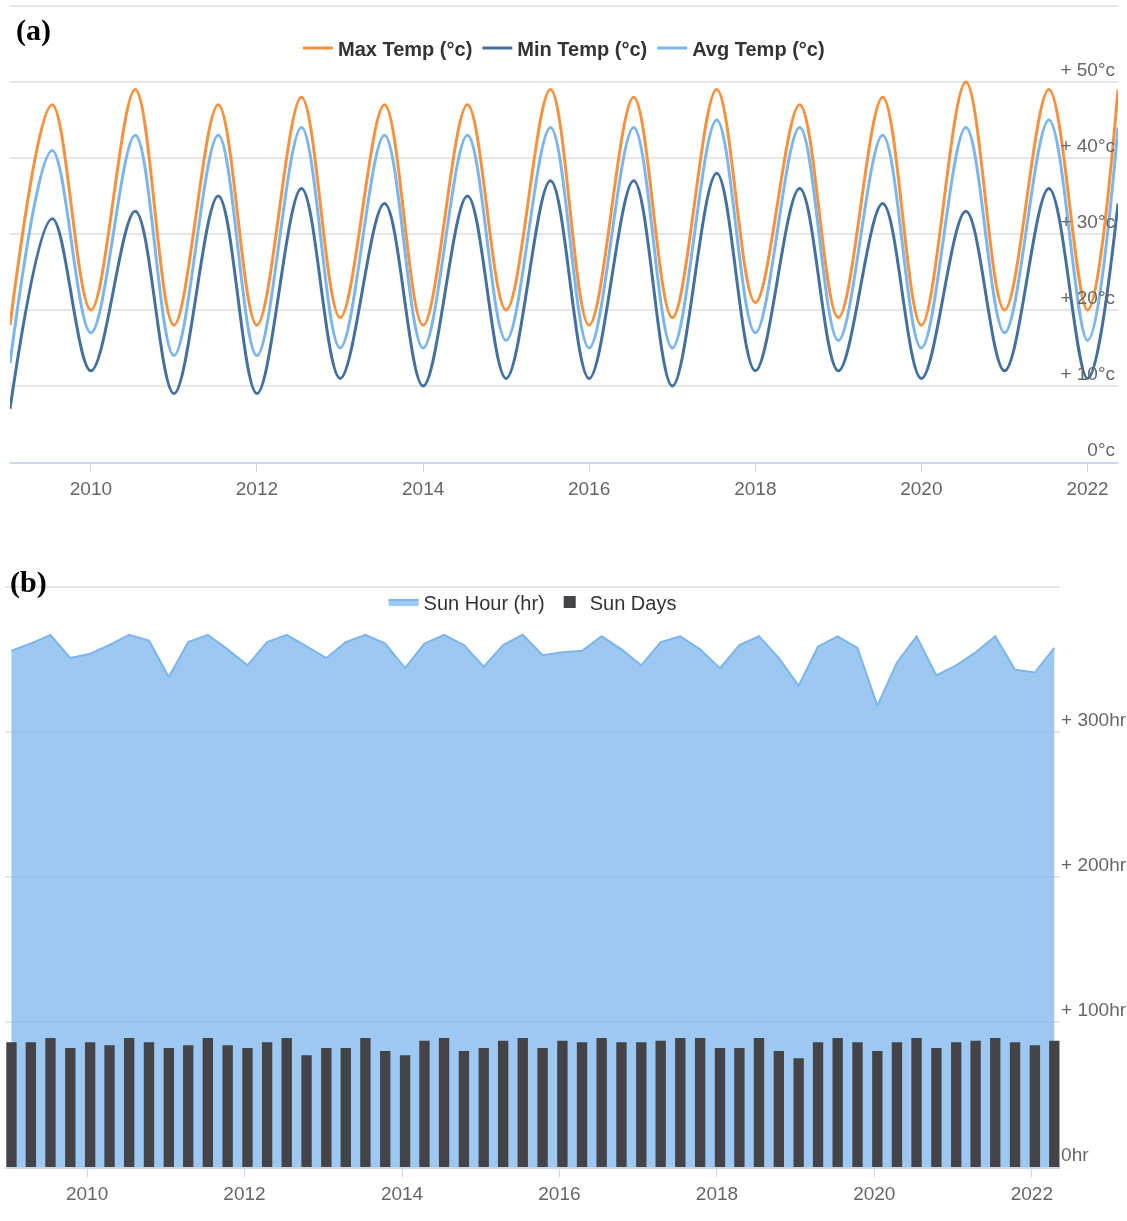 The height and width of the screenshot is (1221, 1127). I want to click on y-tick-label: + 200hr, so click(1094, 864).